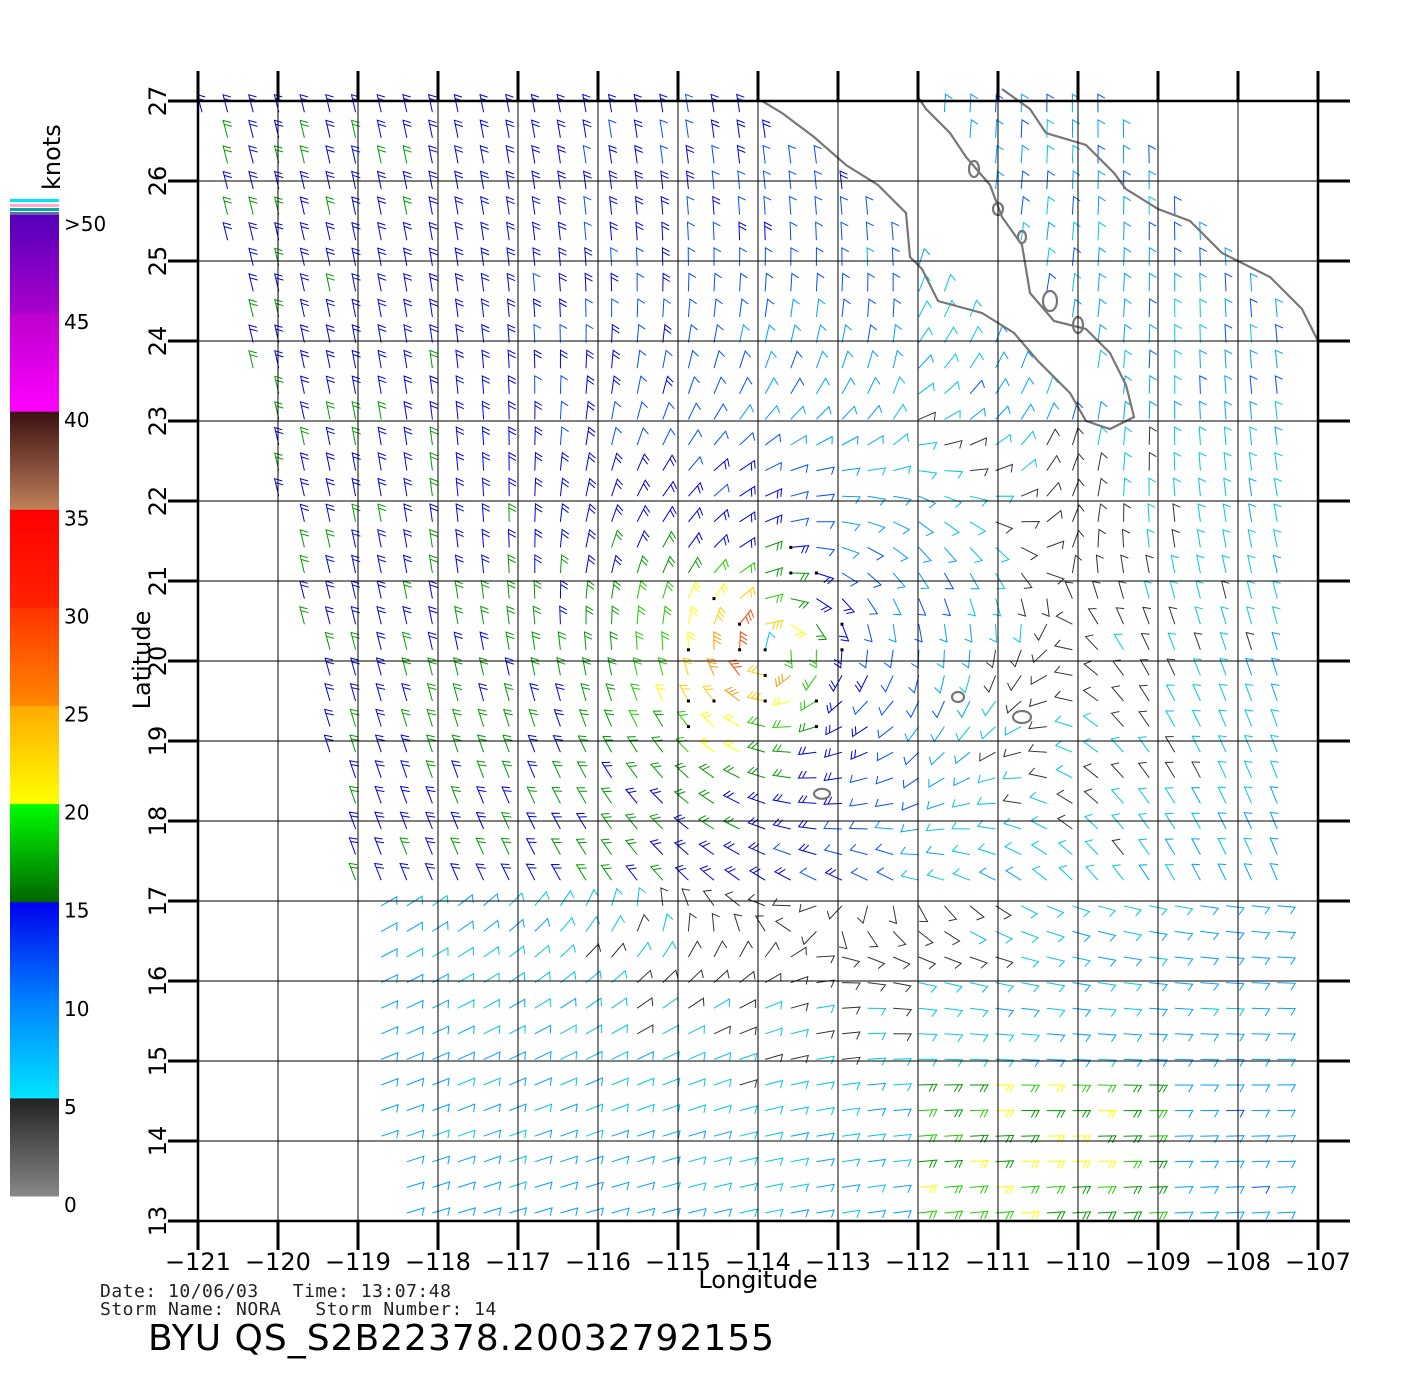  What do you see at coordinates (158, 181) in the screenshot?
I see `lat-tick-label: 26` at bounding box center [158, 181].